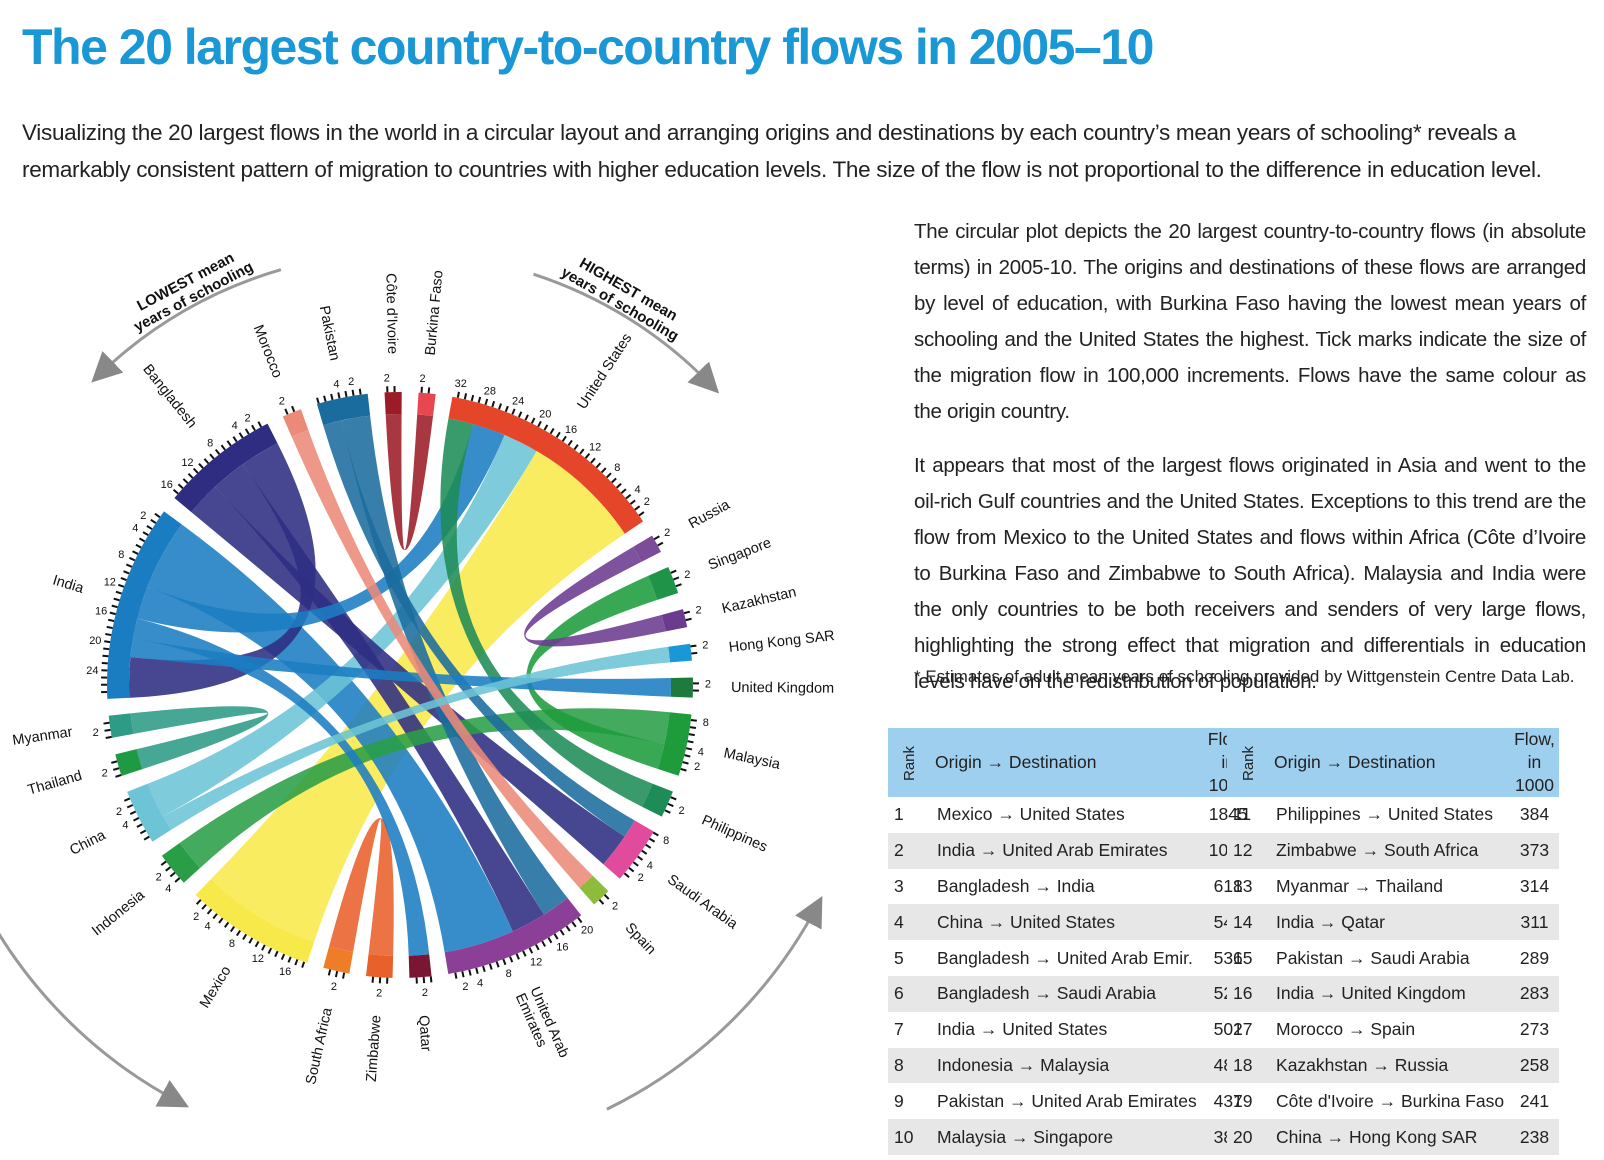 The image size is (1604, 1160). Describe the element at coordinates (709, 514) in the screenshot. I see `country-label-russia: Russia` at that location.